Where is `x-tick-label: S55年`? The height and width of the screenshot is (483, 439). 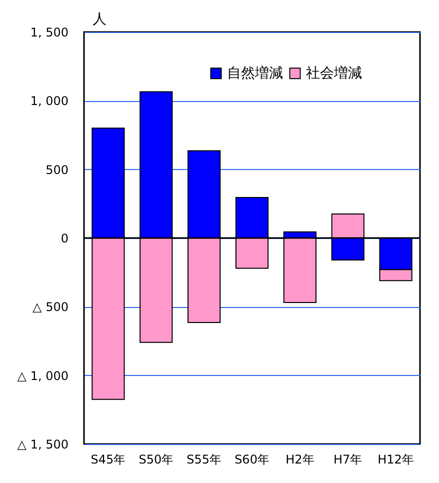 x-tick-label: S55年 is located at coordinates (204, 459).